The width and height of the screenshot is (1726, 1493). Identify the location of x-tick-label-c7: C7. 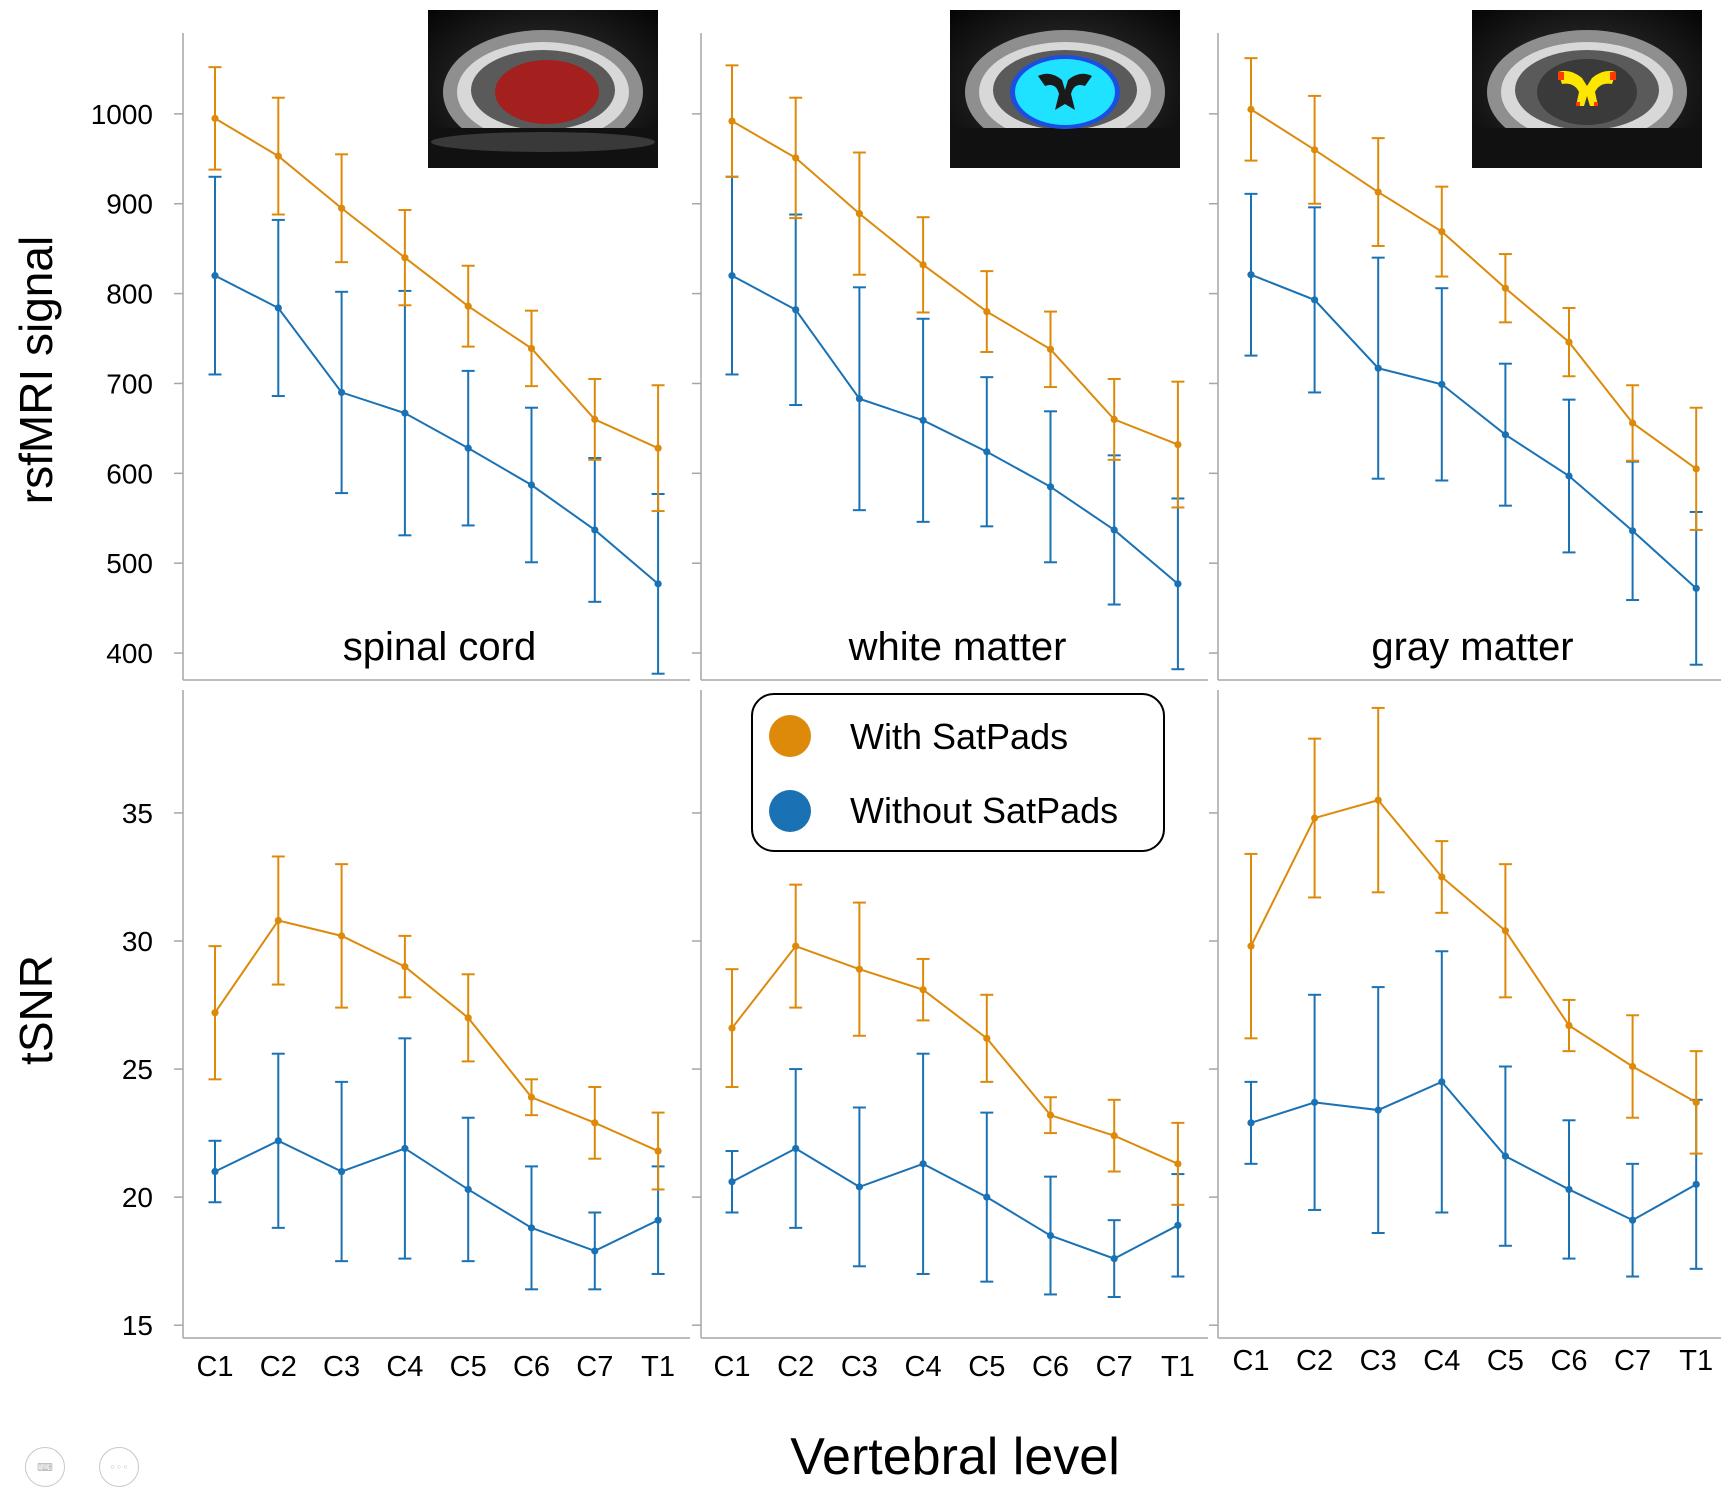
(594, 1367).